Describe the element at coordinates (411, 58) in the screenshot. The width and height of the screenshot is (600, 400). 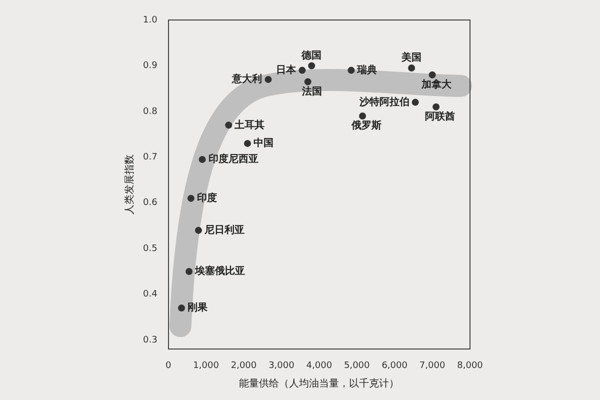
I see `annotation: 美国` at that location.